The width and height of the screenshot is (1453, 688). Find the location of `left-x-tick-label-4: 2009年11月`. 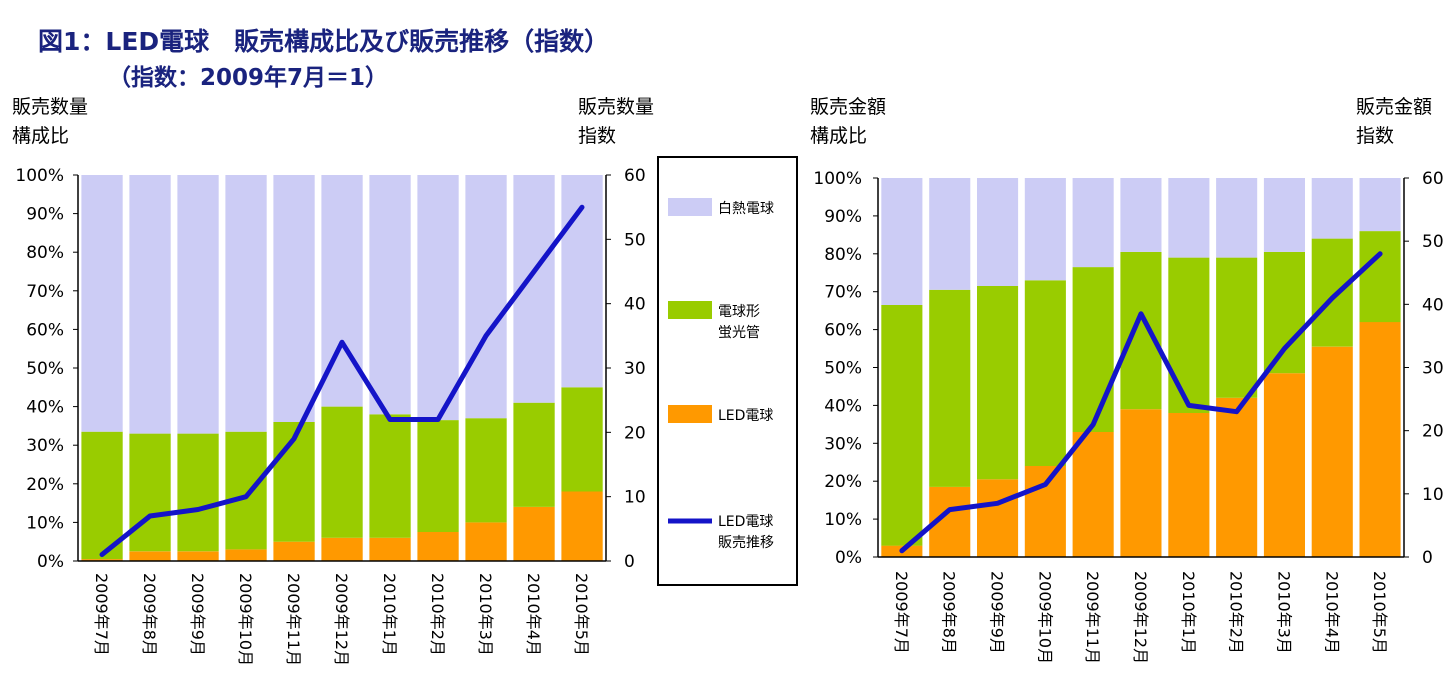

left-x-tick-label-4: 2009年11月 is located at coordinates (293, 619).